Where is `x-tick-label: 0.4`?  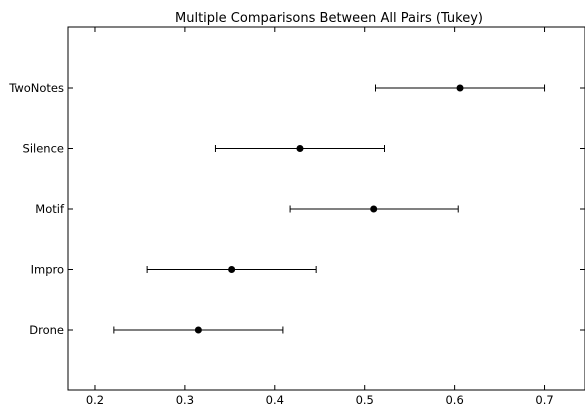 x-tick-label: 0.4 is located at coordinates (275, 400).